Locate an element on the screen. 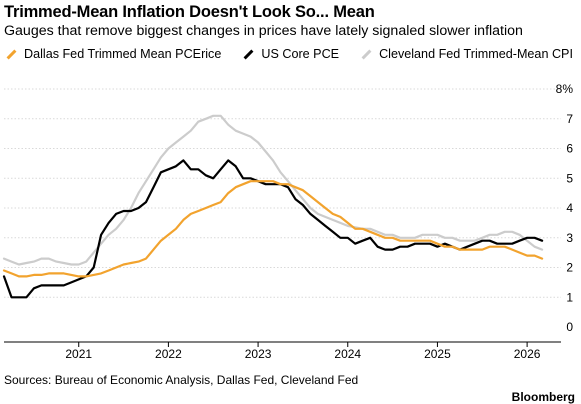 This screenshot has height=404, width=581. y-tick-label-8: 8% is located at coordinates (565, 89).